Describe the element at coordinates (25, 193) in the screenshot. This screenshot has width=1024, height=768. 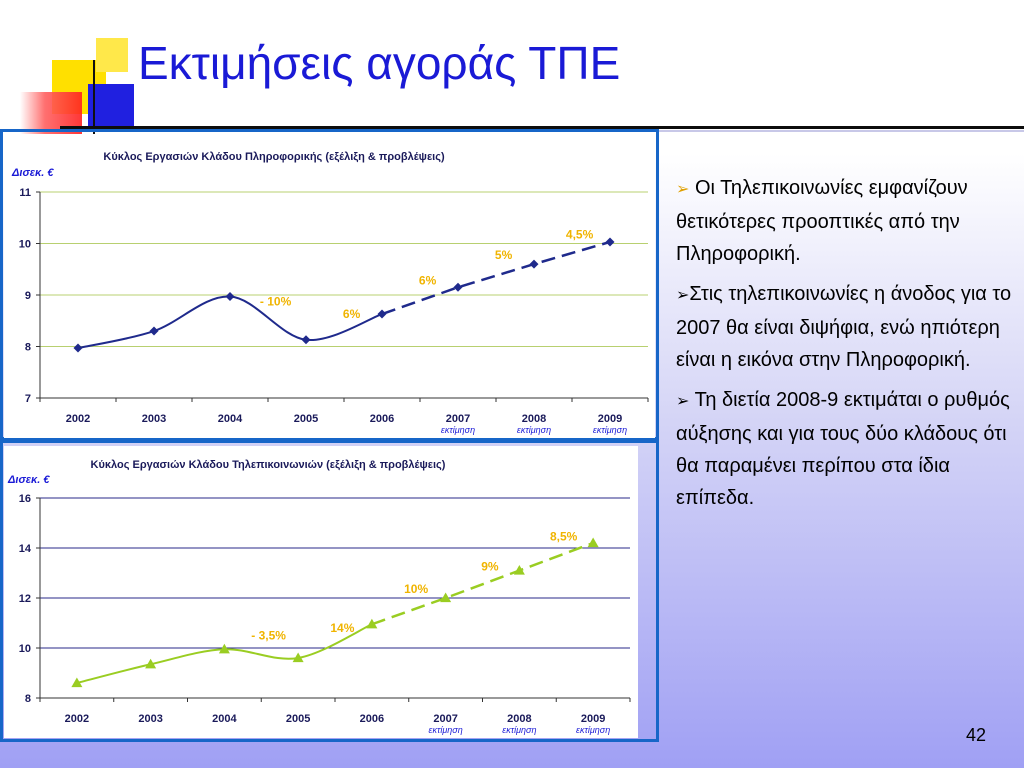
I see `y-tick-label: 11` at that location.